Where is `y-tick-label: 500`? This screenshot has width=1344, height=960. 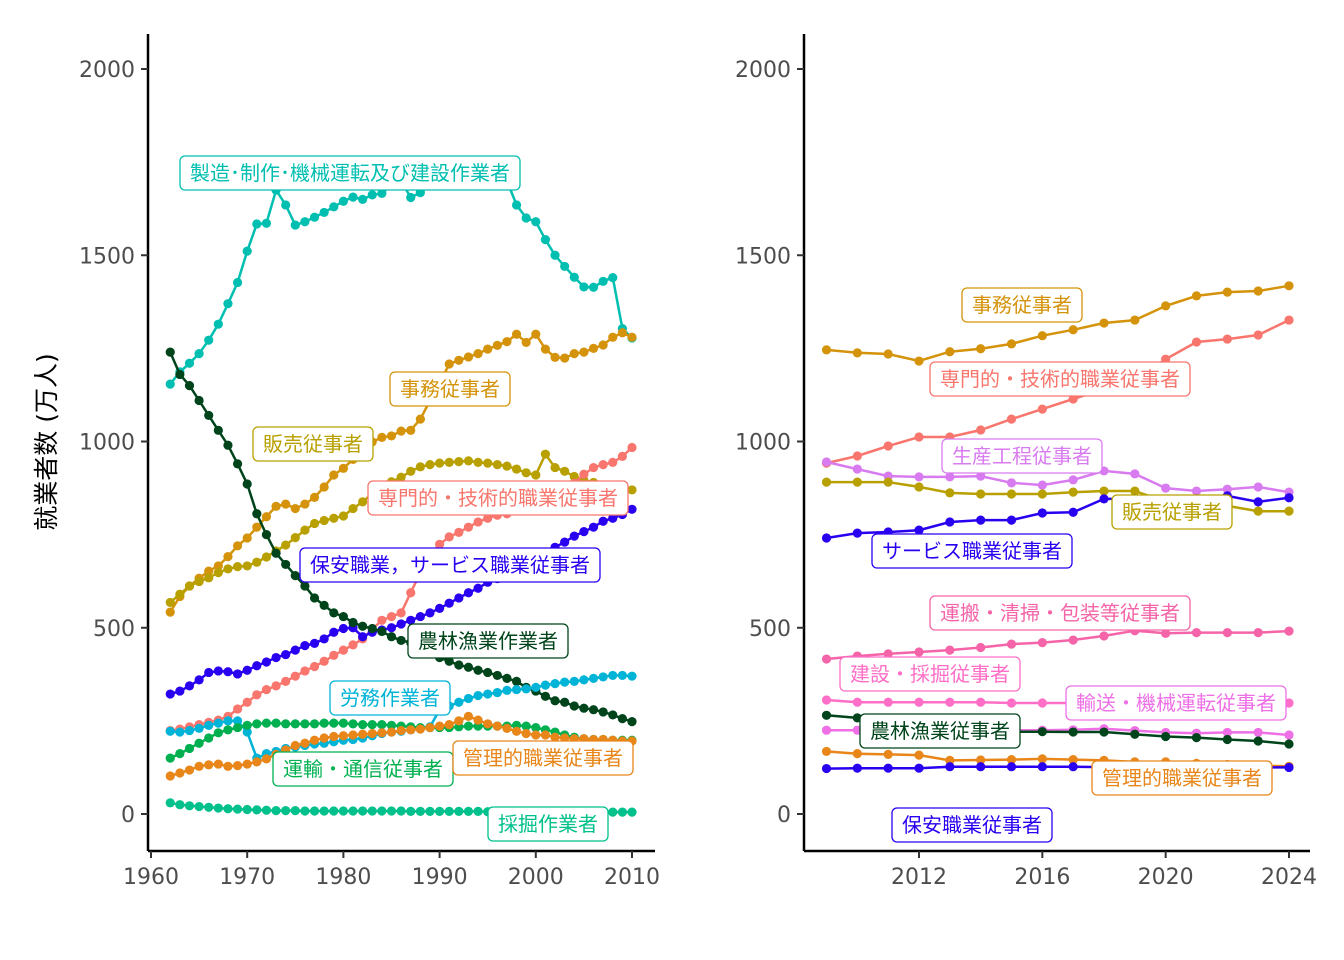
y-tick-label: 500 is located at coordinates (114, 629).